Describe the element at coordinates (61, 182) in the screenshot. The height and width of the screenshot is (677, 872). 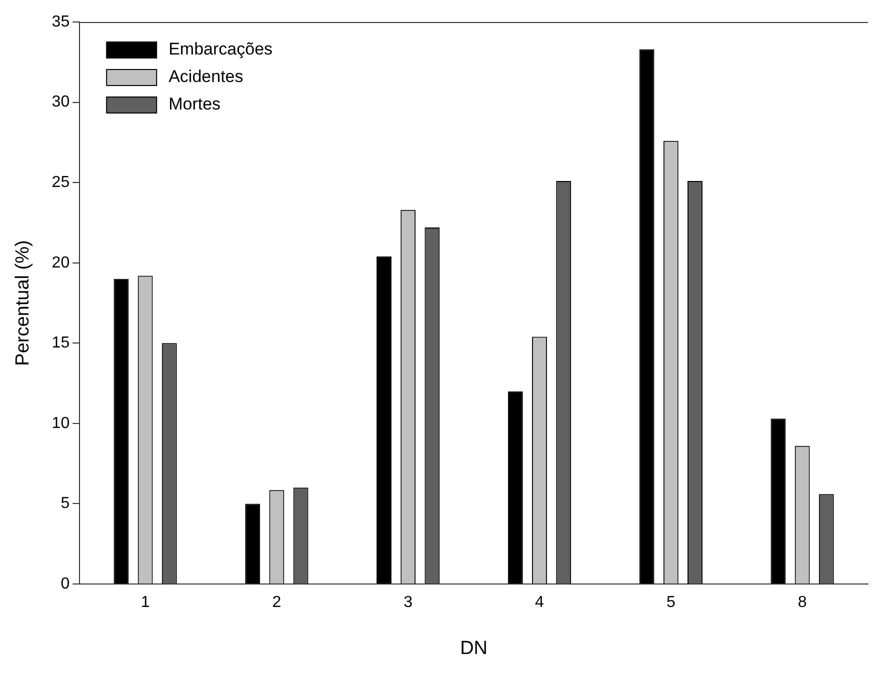
I see `y-tick-label: 25` at that location.